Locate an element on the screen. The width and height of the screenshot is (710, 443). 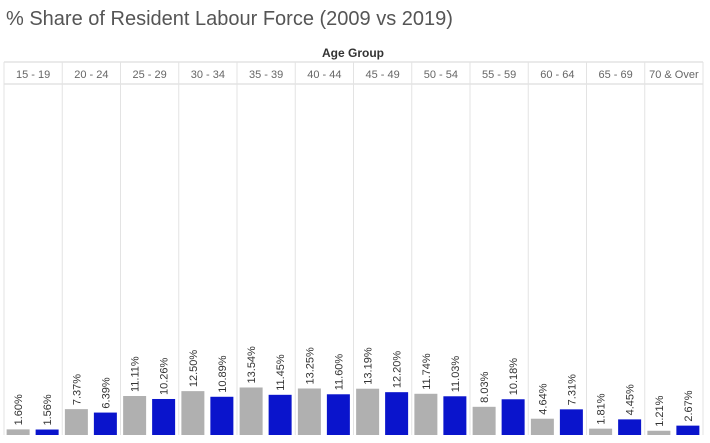
category-label: 65 - 69 is located at coordinates (616, 75).